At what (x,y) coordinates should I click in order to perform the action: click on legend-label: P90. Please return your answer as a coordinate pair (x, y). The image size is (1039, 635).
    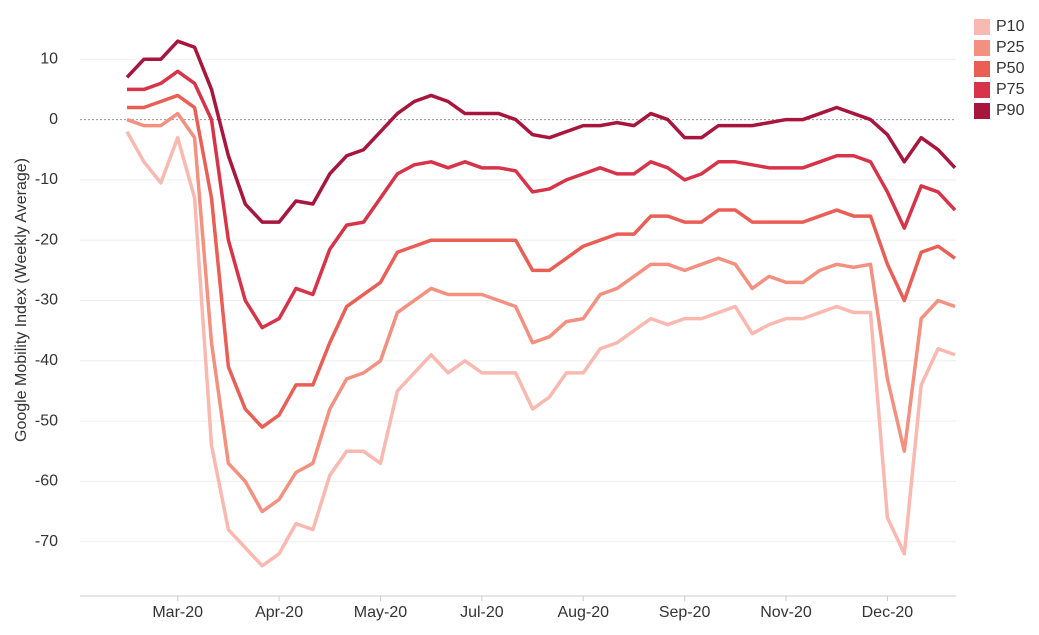
    Looking at the image, I should click on (1010, 110).